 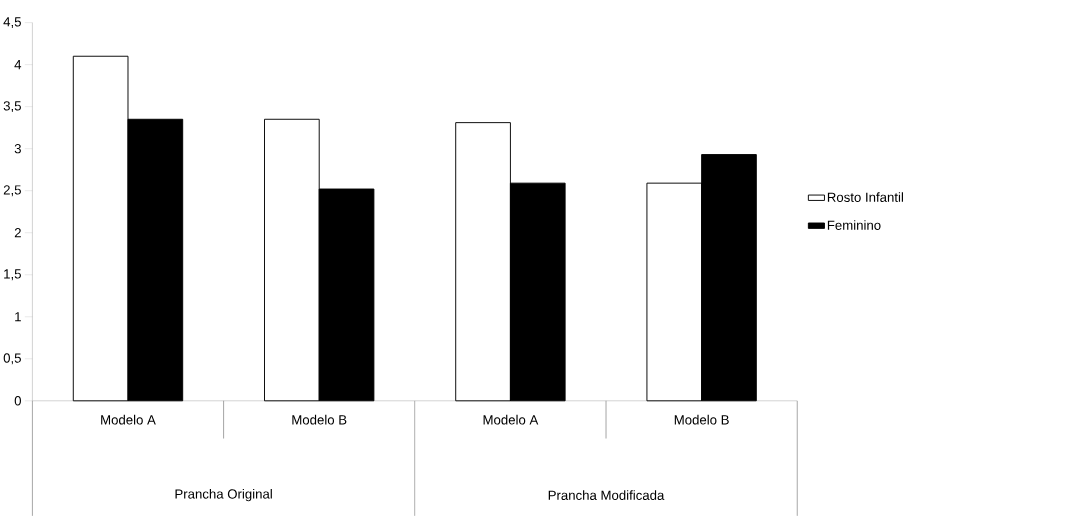 What do you see at coordinates (12, 22) in the screenshot?
I see `y-tick-label: 4,5` at bounding box center [12, 22].